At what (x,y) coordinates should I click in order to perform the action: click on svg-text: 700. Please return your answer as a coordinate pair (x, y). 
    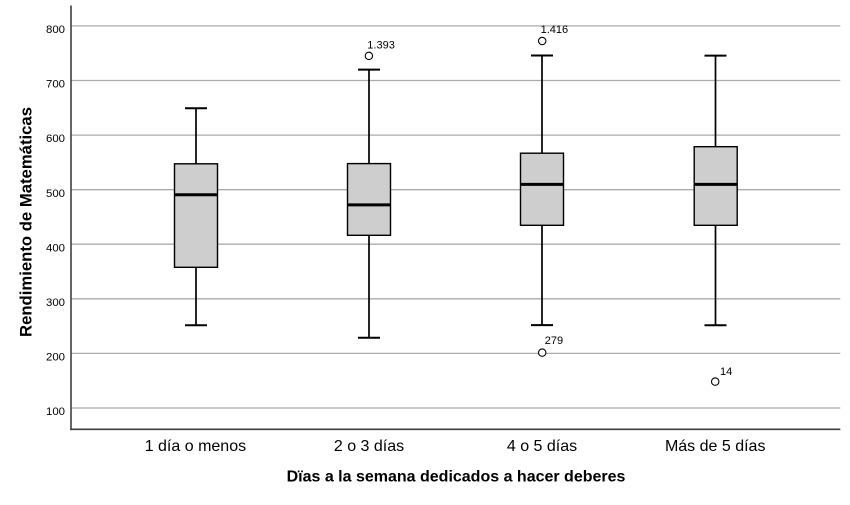
    Looking at the image, I should click on (55, 85).